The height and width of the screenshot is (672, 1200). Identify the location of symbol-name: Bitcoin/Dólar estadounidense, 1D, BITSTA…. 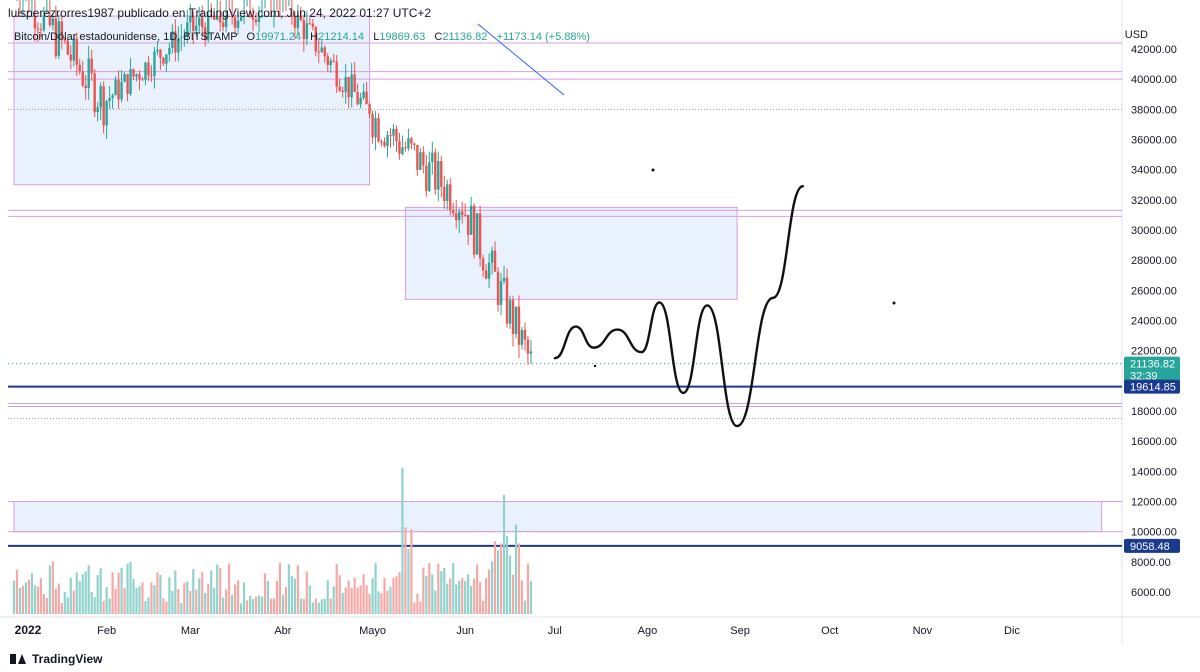
(126, 37).